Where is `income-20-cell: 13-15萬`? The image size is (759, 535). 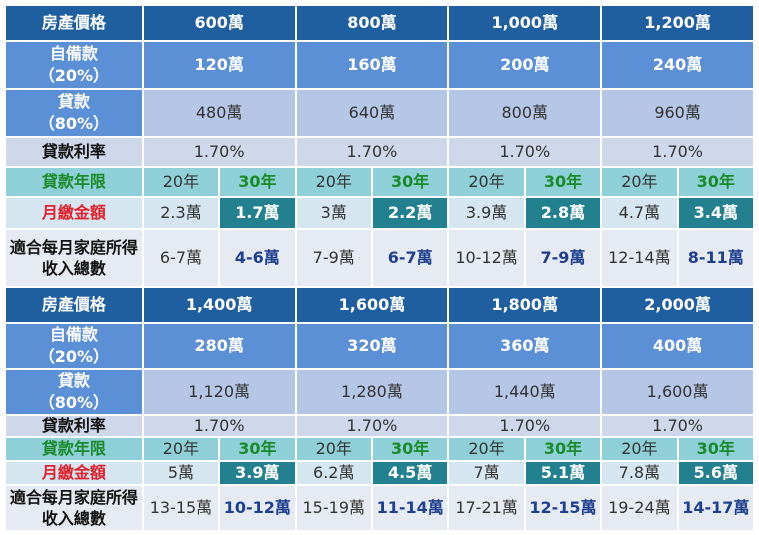 income-20-cell: 13-15萬 is located at coordinates (181, 508).